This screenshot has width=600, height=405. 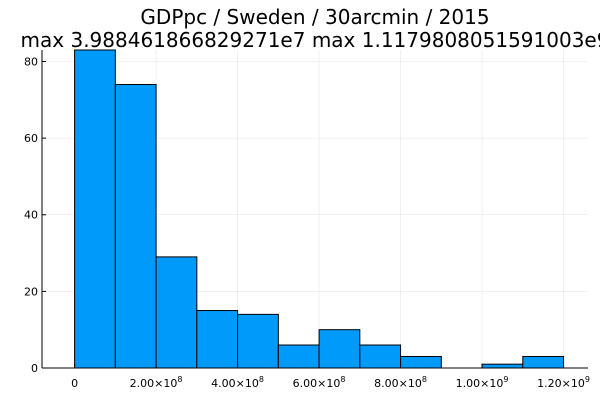 I want to click on y-tick-label: 40, so click(x=31, y=215).